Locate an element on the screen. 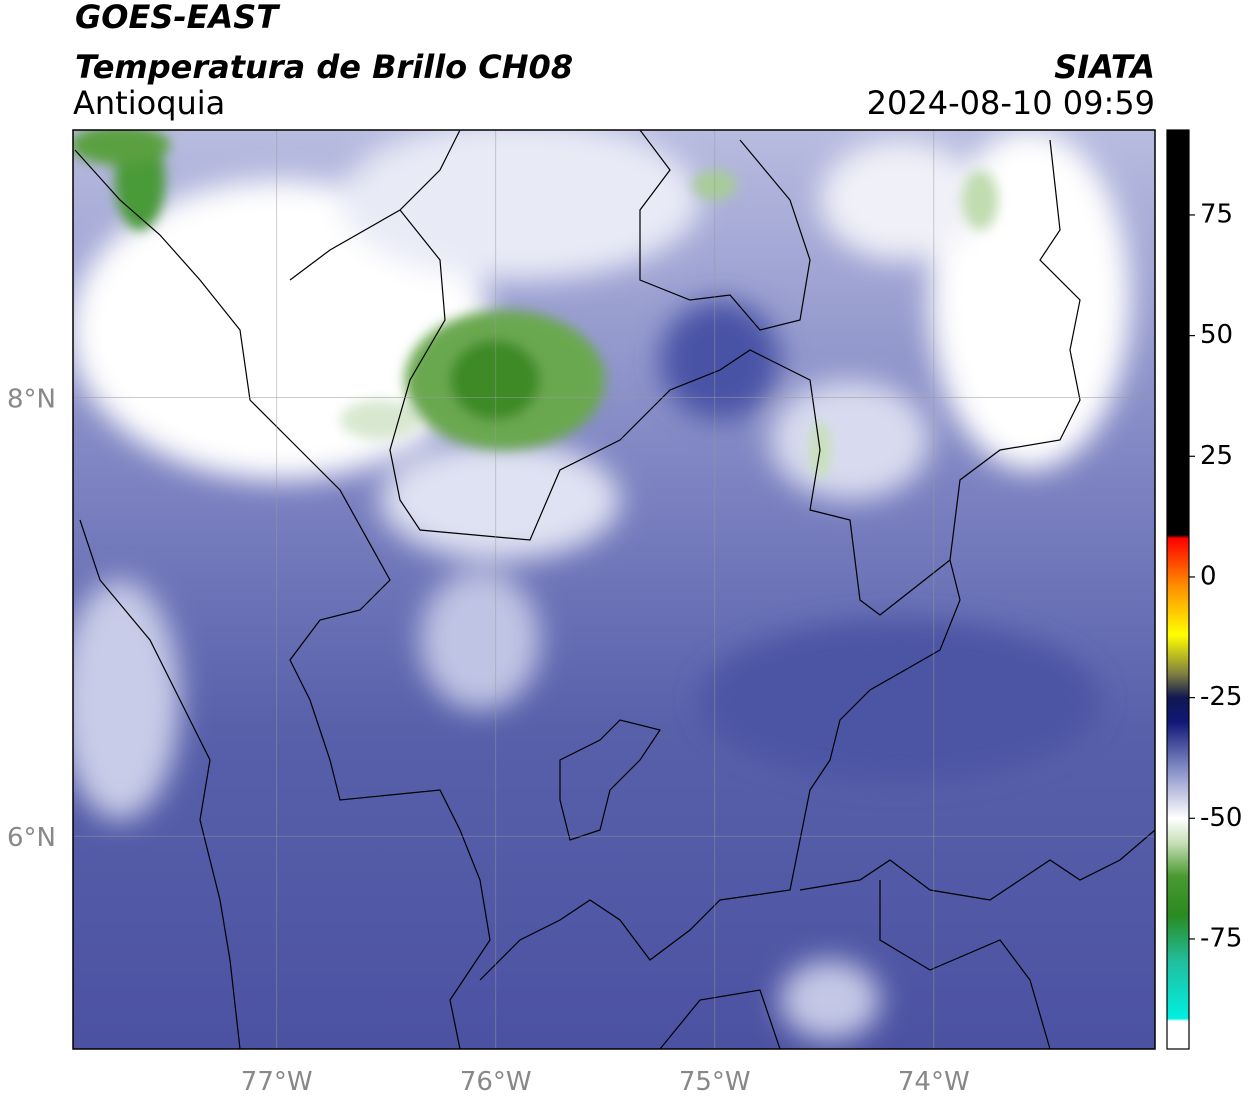 The height and width of the screenshot is (1099, 1252). region: Antioquia is located at coordinates (149, 103).